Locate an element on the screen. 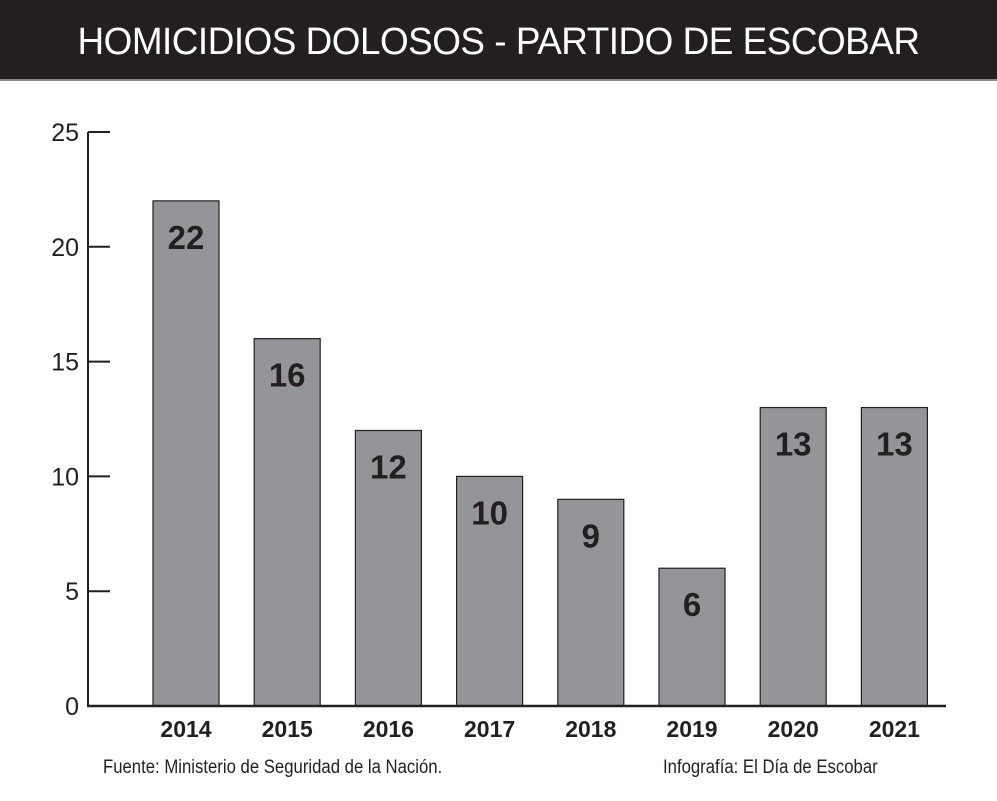  data-label-2021: 13 is located at coordinates (894, 444).